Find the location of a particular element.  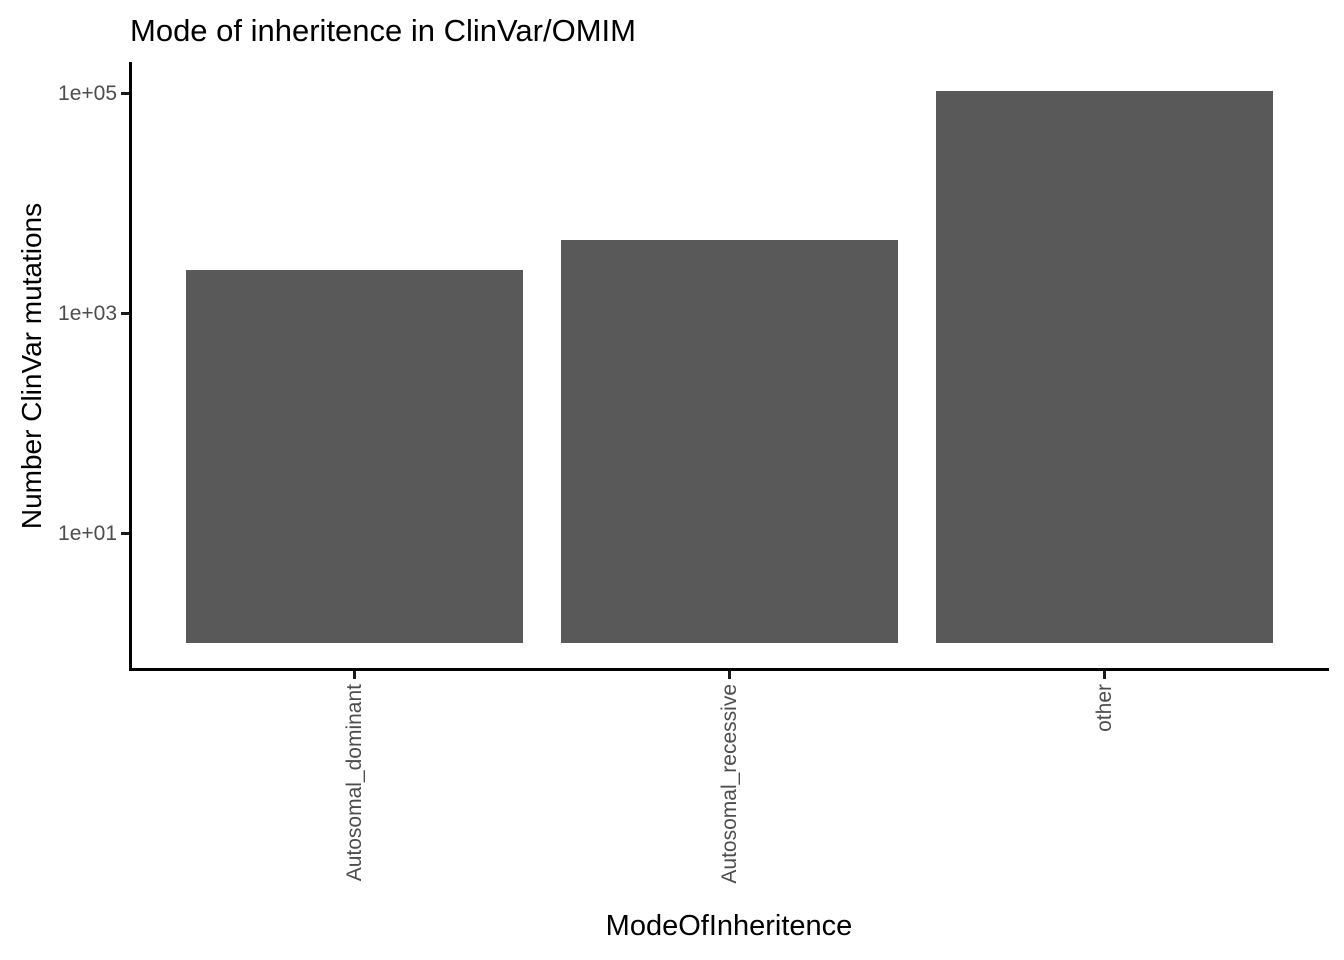

bar-autosomal_recessive is located at coordinates (730, 441).